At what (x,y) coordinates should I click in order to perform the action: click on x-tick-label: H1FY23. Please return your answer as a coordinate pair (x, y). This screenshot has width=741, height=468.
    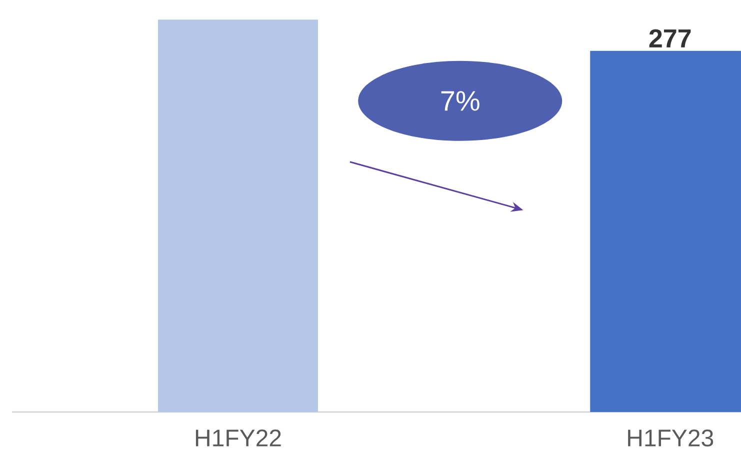
    Looking at the image, I should click on (671, 438).